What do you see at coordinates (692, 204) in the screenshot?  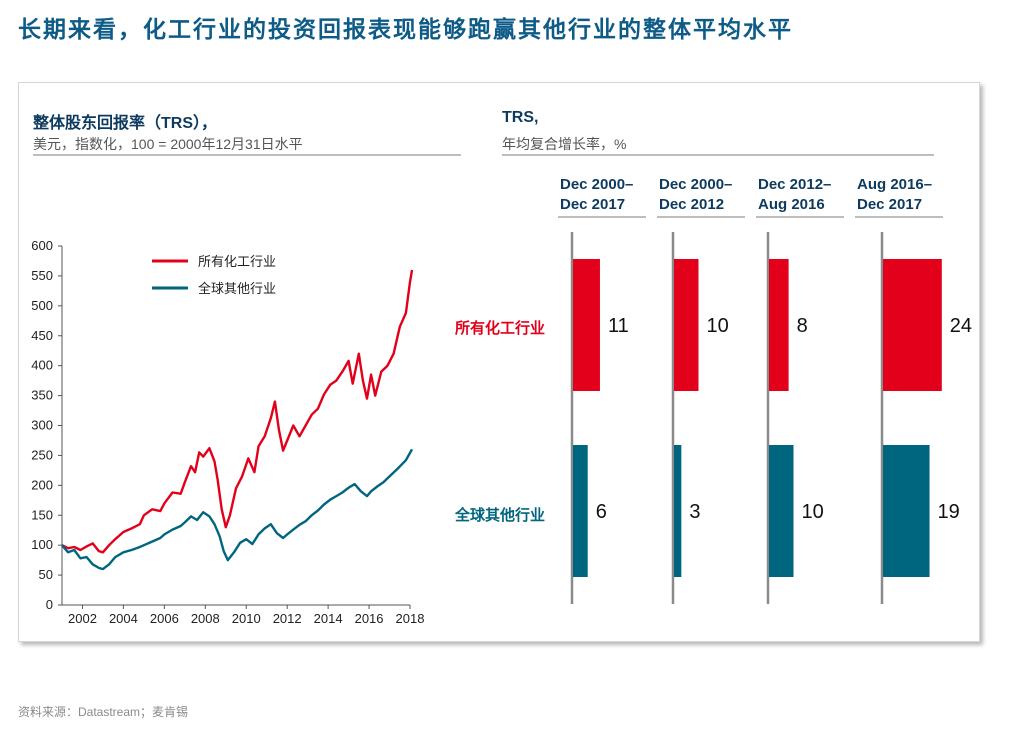 I see `column-header-line2: Dec 2012` at bounding box center [692, 204].